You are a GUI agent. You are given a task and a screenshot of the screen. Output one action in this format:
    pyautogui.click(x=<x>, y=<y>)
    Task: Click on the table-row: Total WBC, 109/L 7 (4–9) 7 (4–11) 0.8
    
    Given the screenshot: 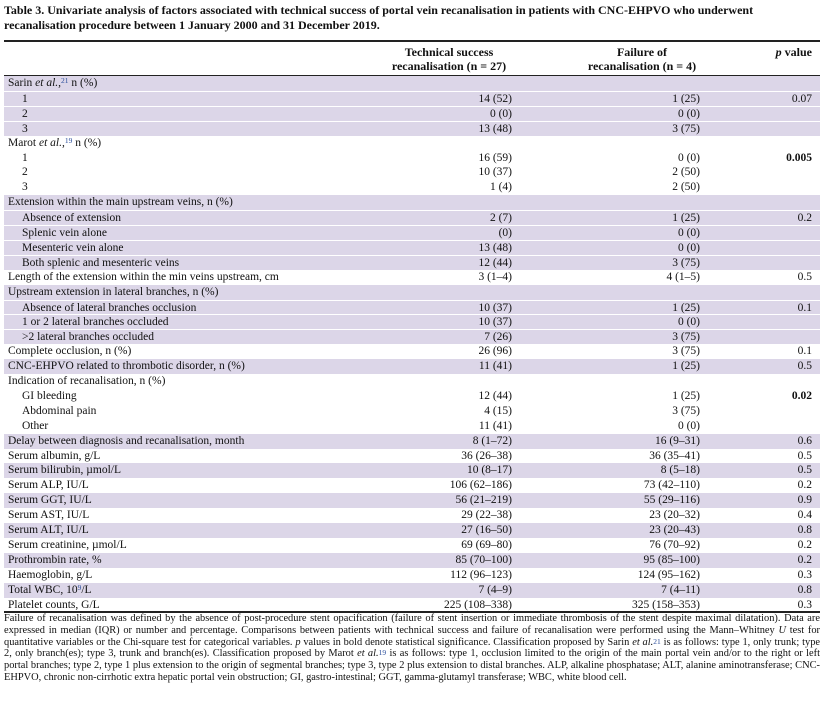 What is the action you would take?
    pyautogui.click(x=412, y=590)
    